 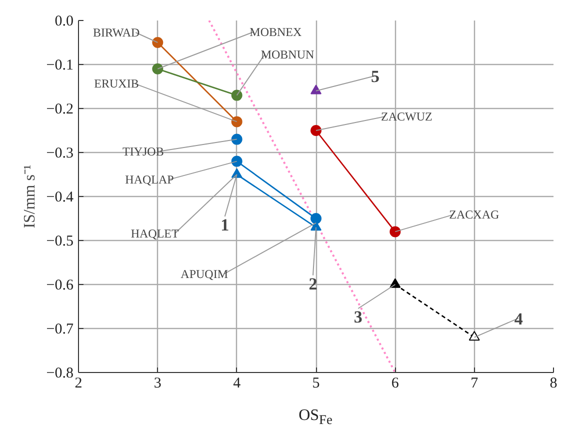 What do you see at coordinates (316, 384) in the screenshot?
I see `x-tick-label: 5` at bounding box center [316, 384].